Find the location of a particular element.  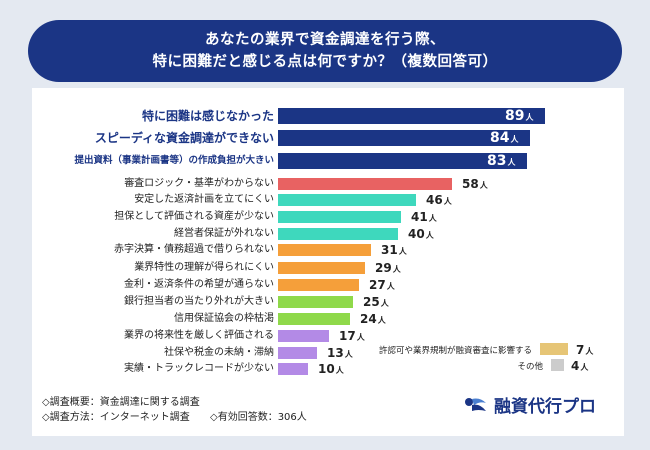

bar-label: 銀行担当者の当たり外れが大きい is located at coordinates (199, 301).